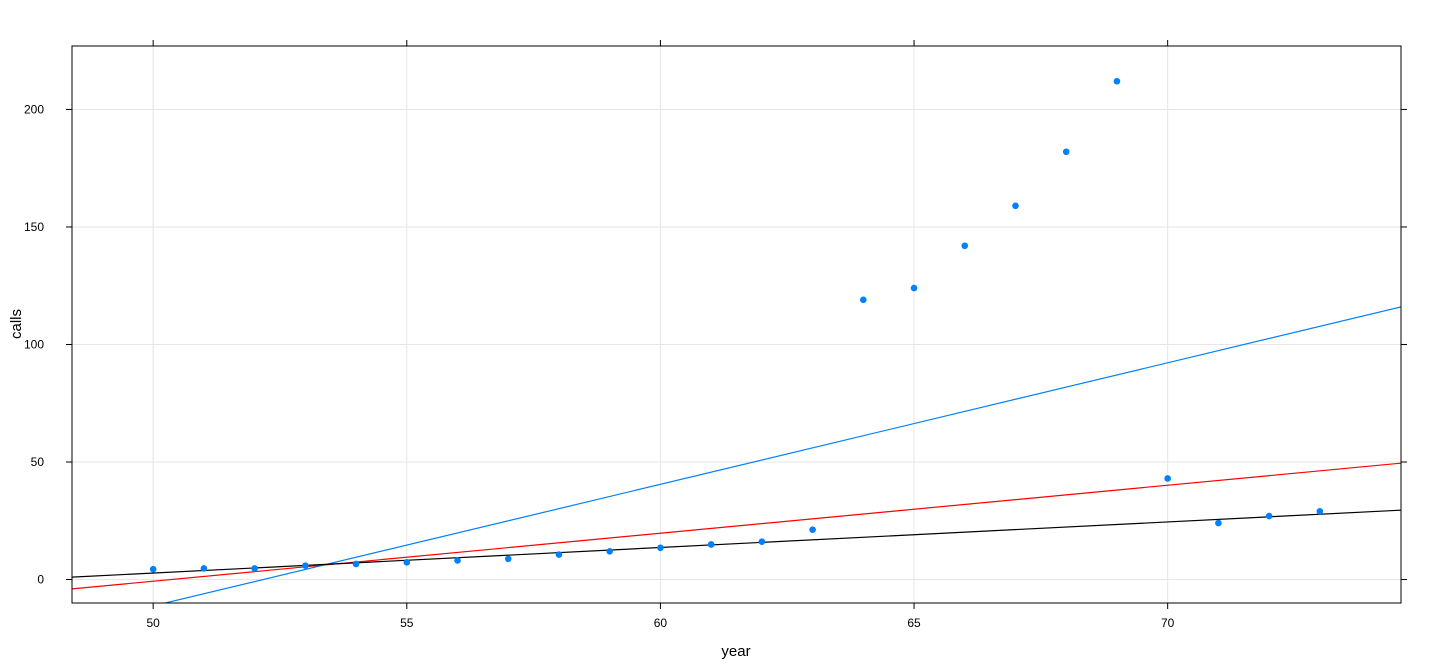 The image size is (1440, 672). Describe the element at coordinates (34, 109) in the screenshot. I see `y-tick-label: 200` at that location.